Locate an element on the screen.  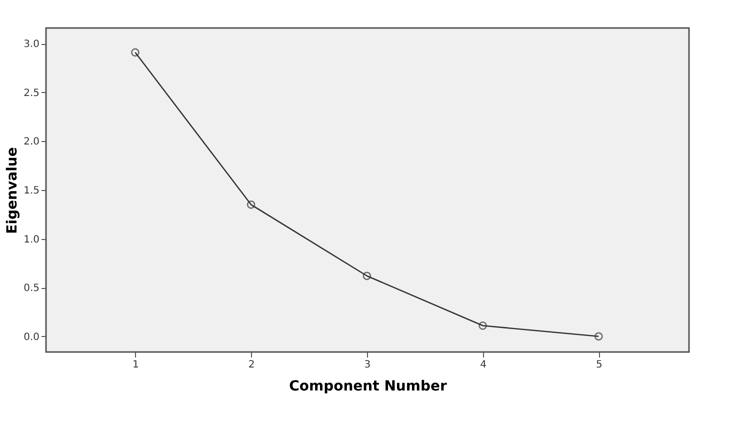
y-tick-label: 0.0 is located at coordinates (32, 337).